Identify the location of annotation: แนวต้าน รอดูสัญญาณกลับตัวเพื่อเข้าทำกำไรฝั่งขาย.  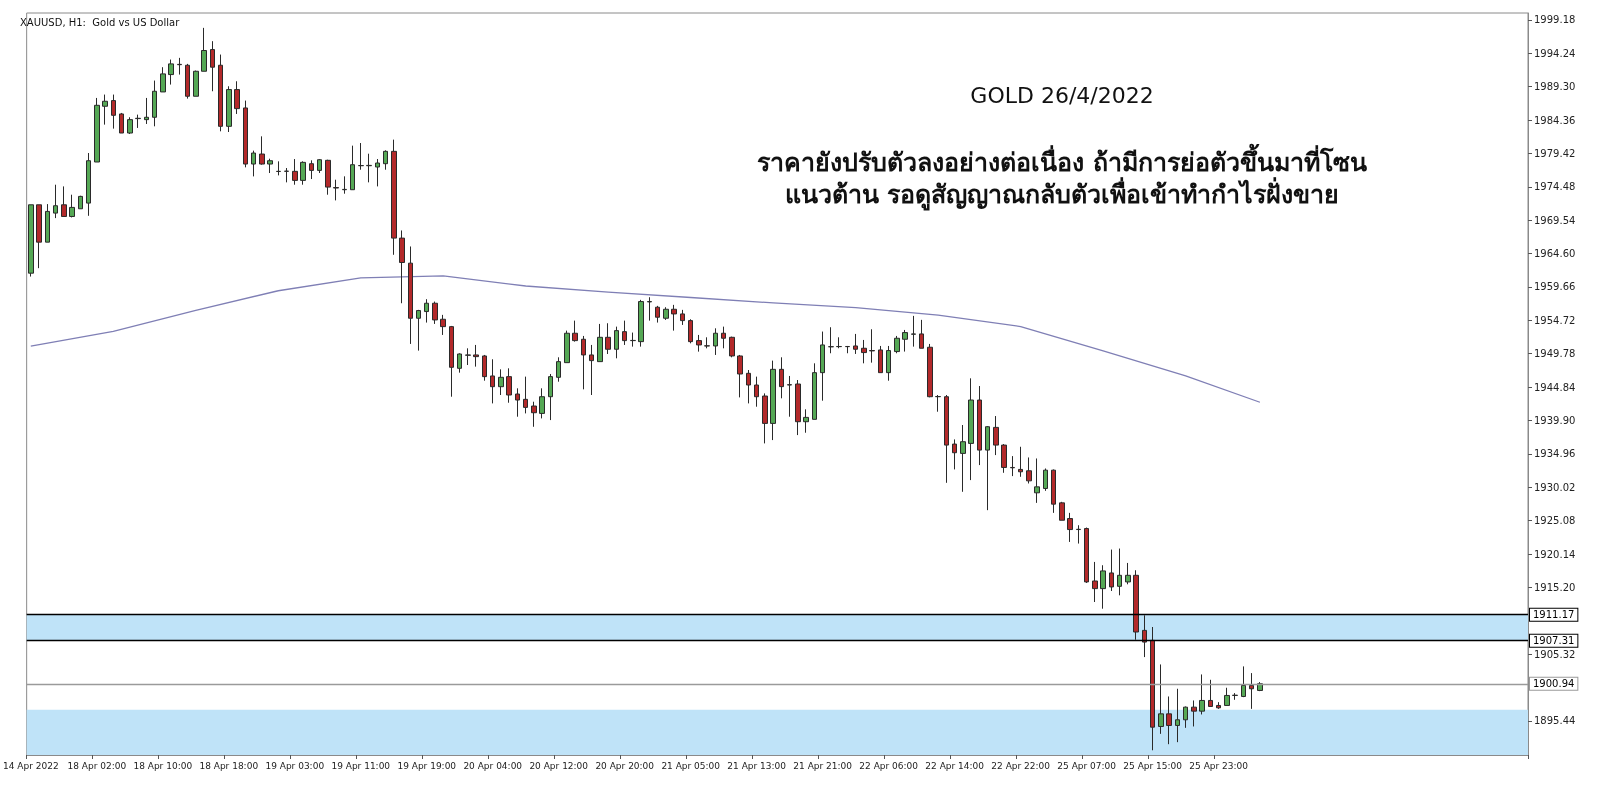
(1062, 194).